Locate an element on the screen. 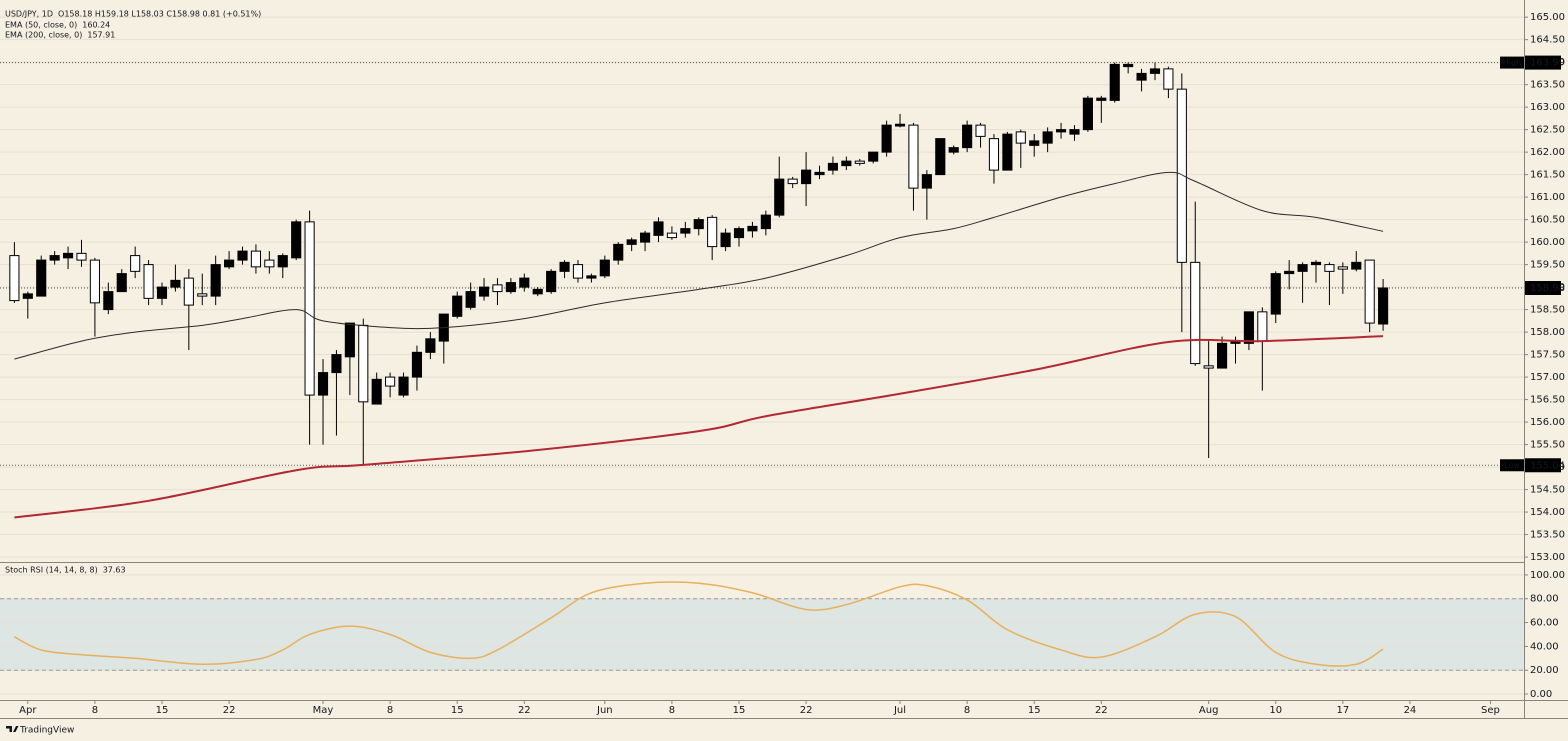 This screenshot has height=741, width=1568. y-tick-label: 165.00 is located at coordinates (1547, 17).